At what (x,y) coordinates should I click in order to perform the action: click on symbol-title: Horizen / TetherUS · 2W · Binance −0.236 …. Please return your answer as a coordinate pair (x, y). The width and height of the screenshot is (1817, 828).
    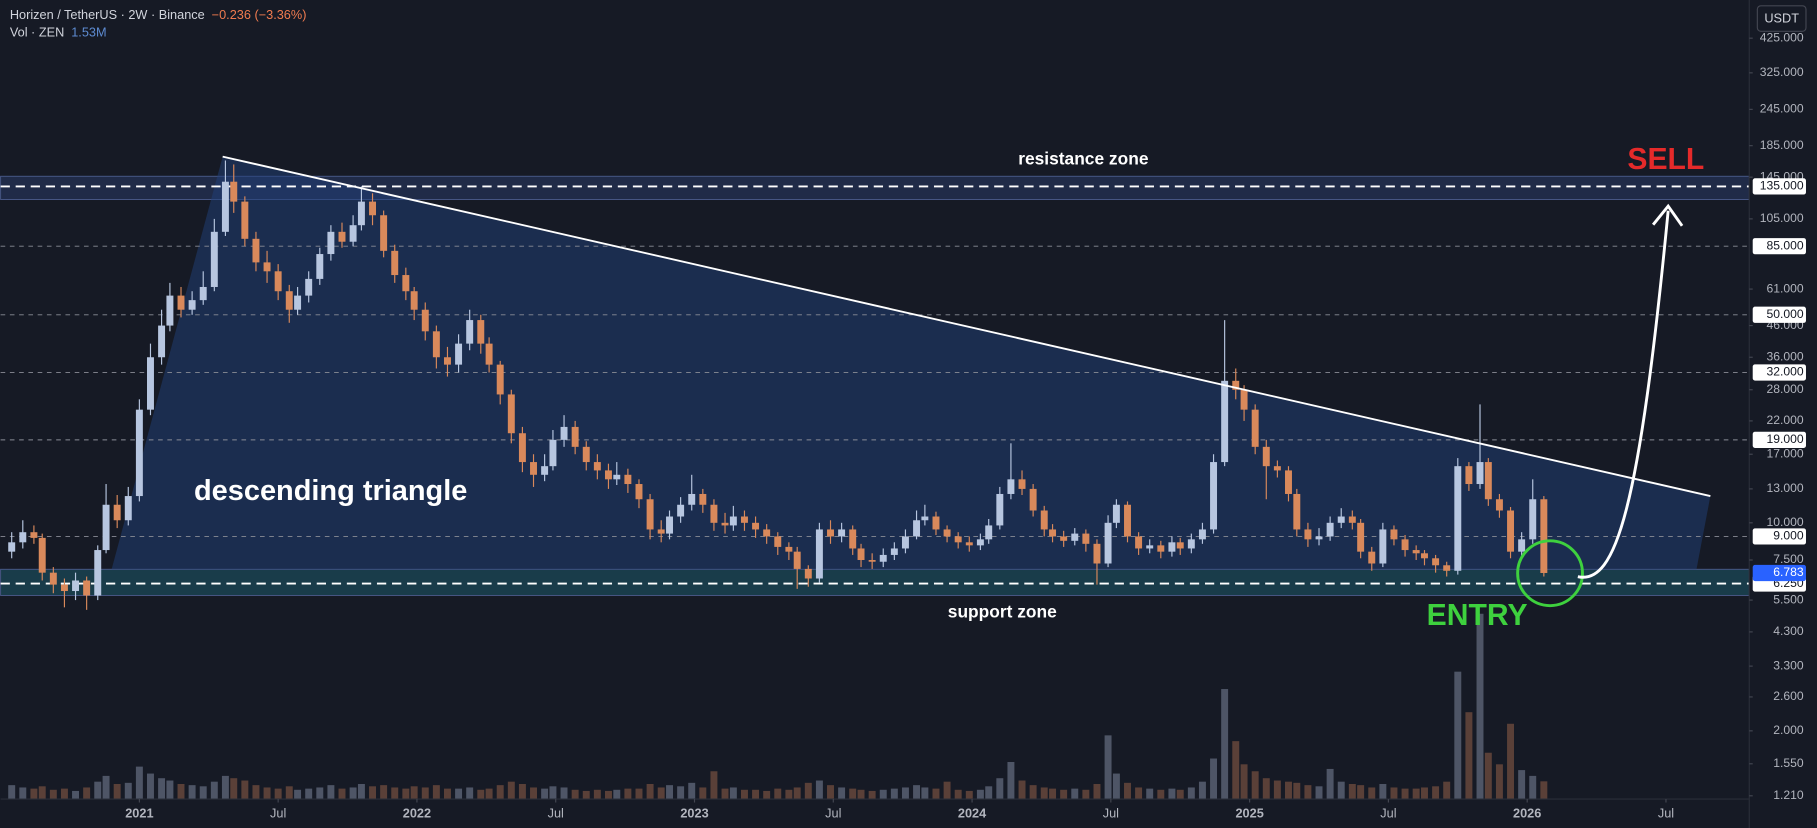
    Looking at the image, I should click on (158, 15).